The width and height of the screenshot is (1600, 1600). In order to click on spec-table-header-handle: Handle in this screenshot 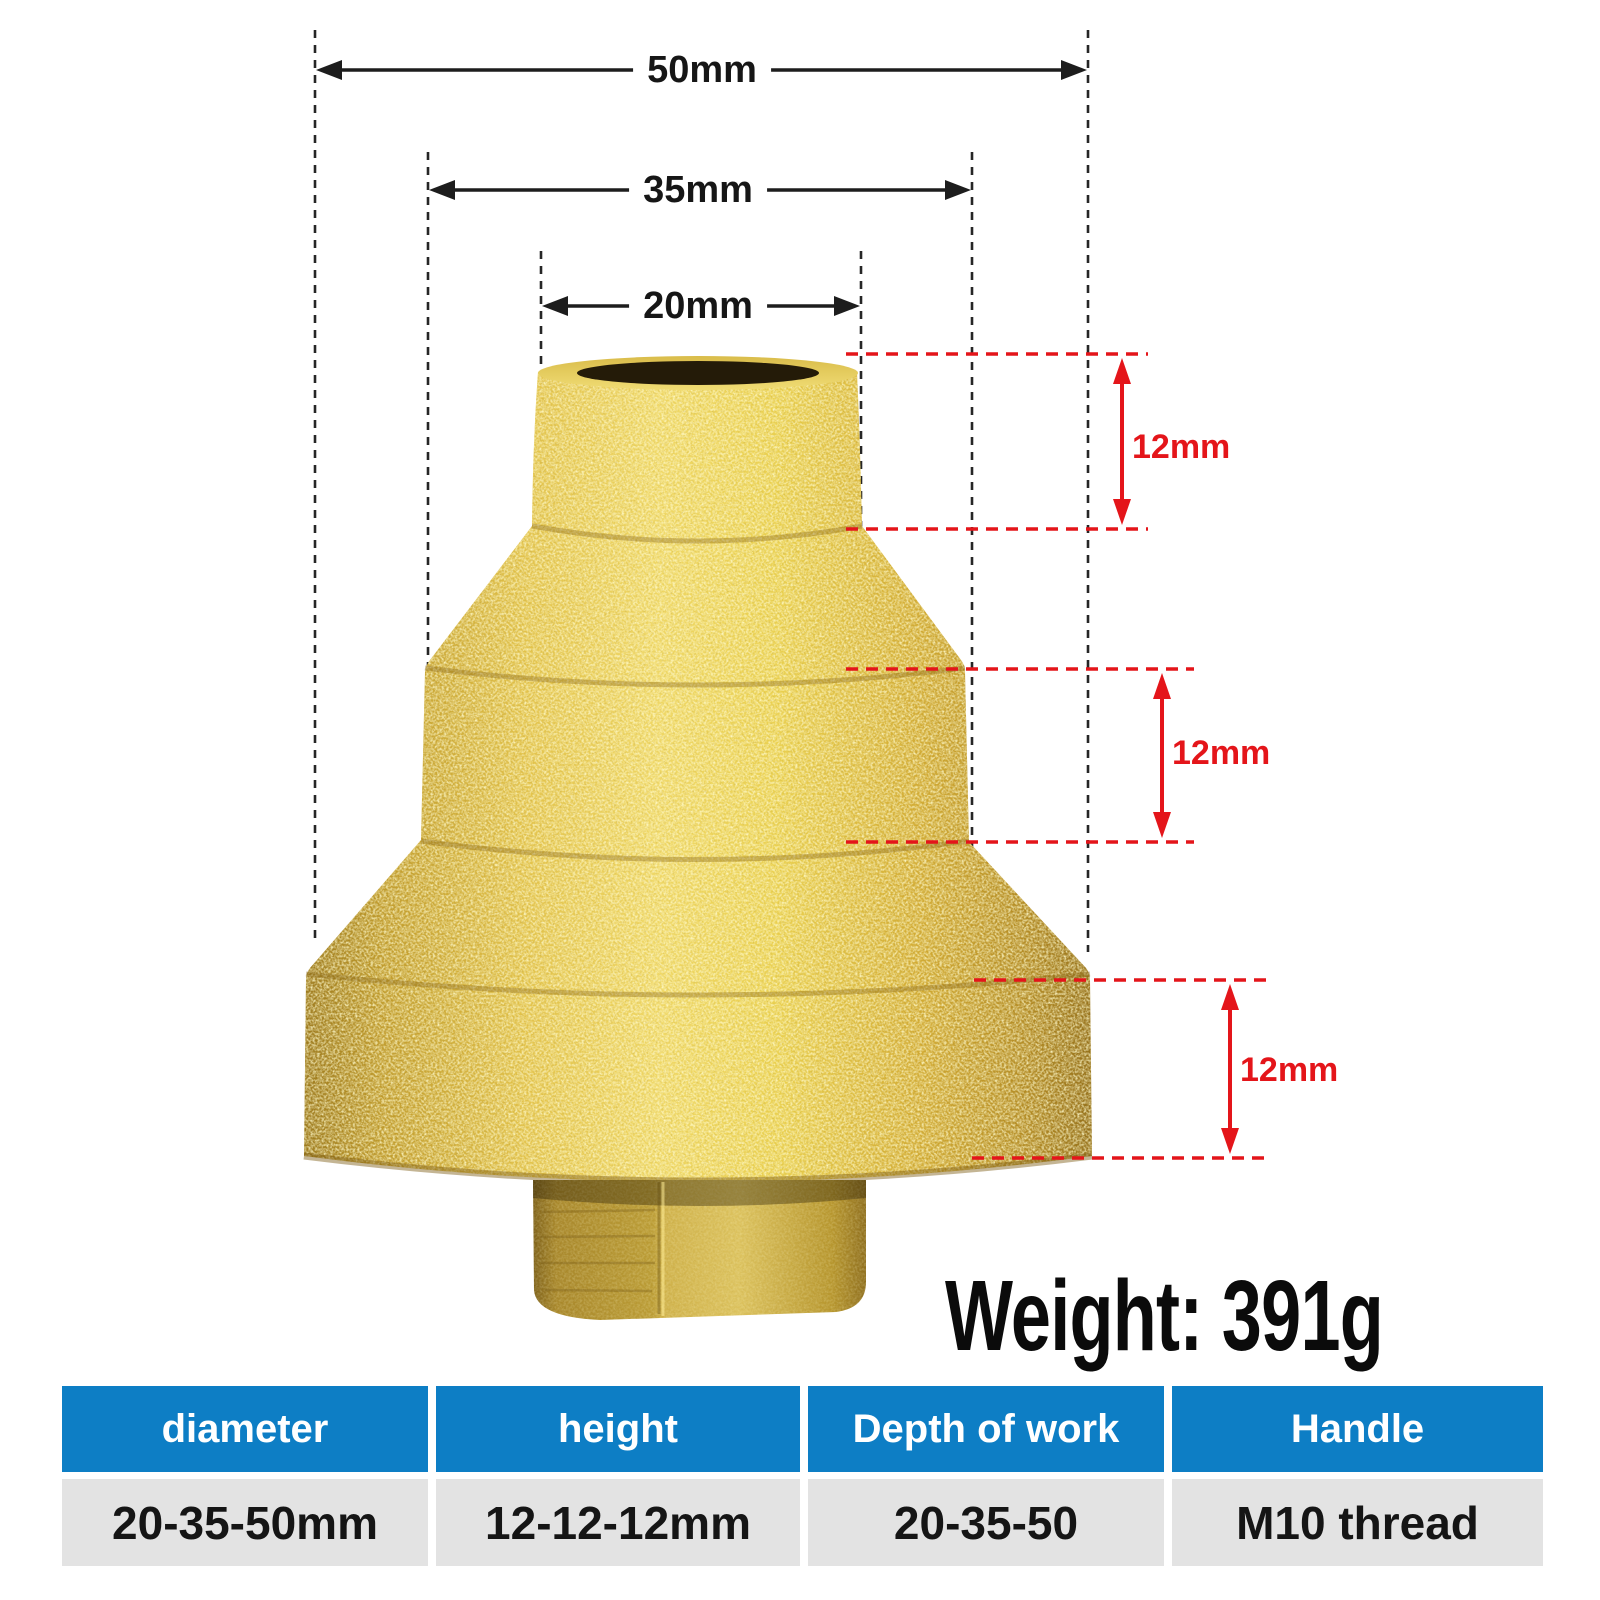, I will do `click(1357, 1429)`.